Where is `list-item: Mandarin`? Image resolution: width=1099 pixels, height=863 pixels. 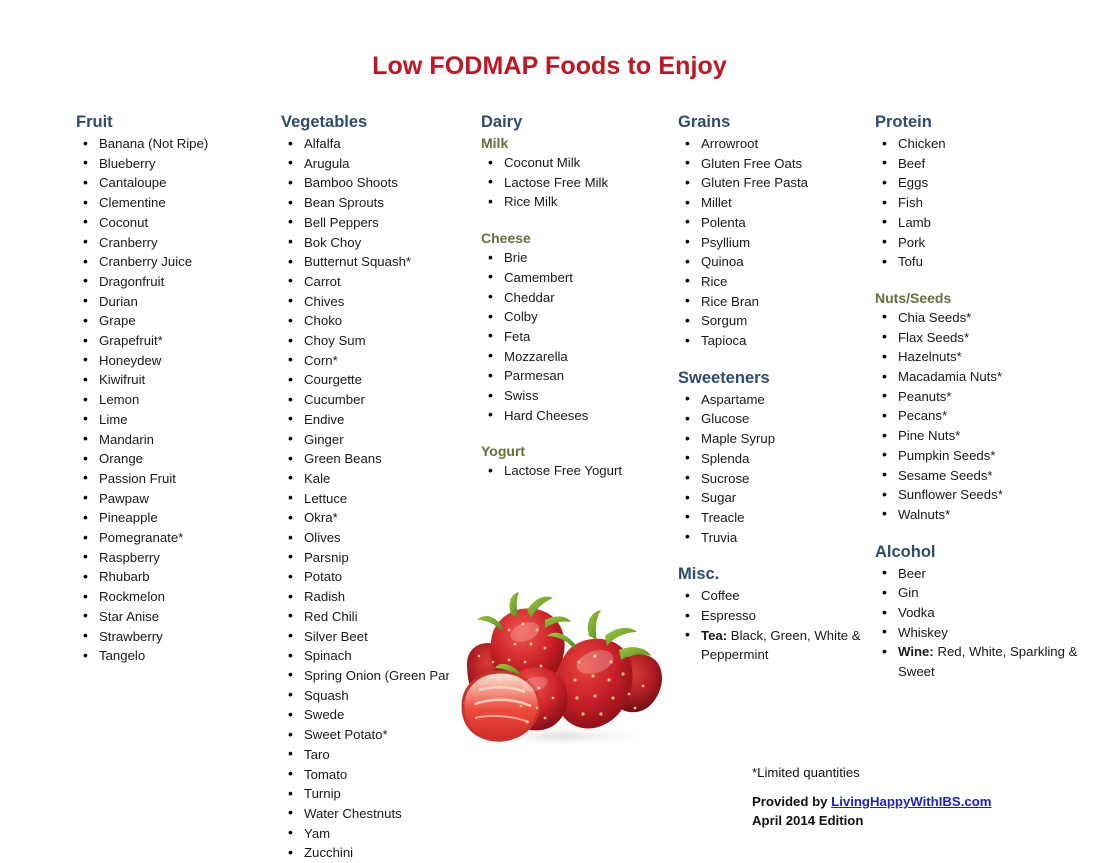 list-item: Mandarin is located at coordinates (176, 439).